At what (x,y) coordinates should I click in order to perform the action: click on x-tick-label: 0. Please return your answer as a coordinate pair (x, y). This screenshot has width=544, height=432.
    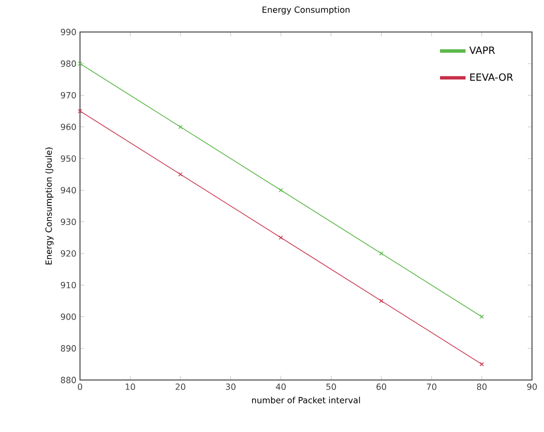
    Looking at the image, I should click on (80, 387).